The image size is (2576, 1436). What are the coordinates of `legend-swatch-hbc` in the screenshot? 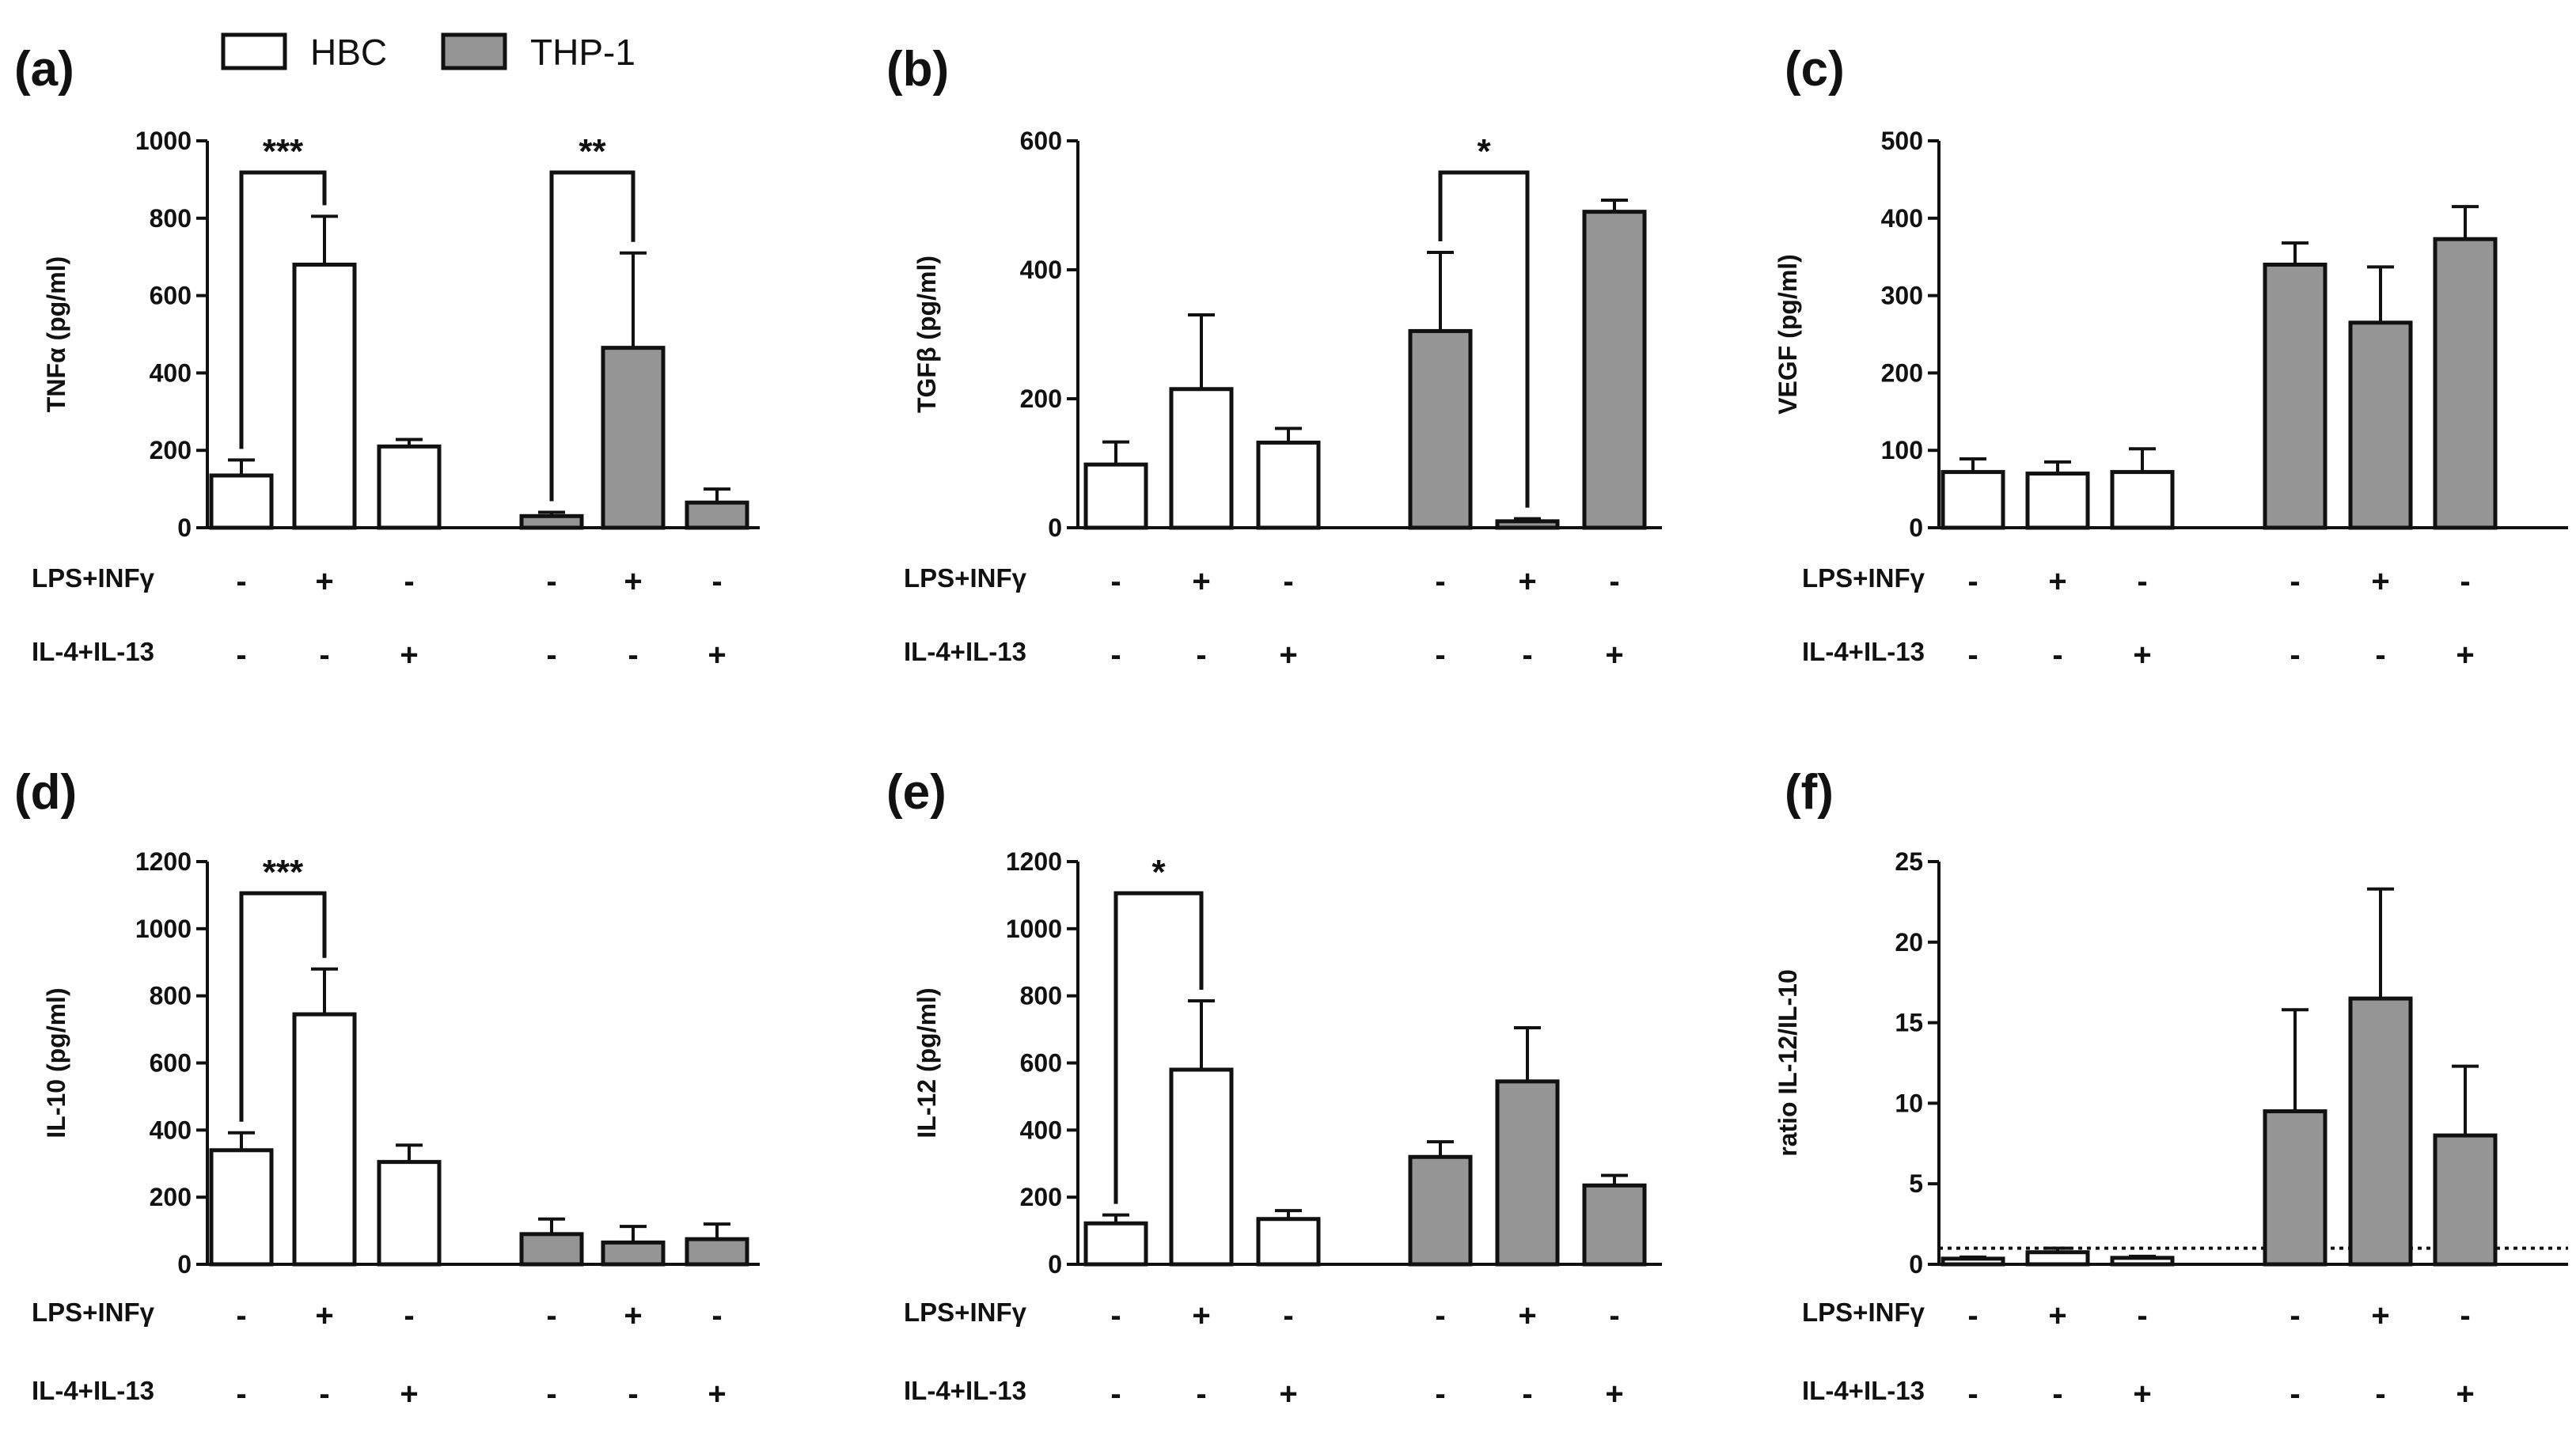 It's located at (254, 51).